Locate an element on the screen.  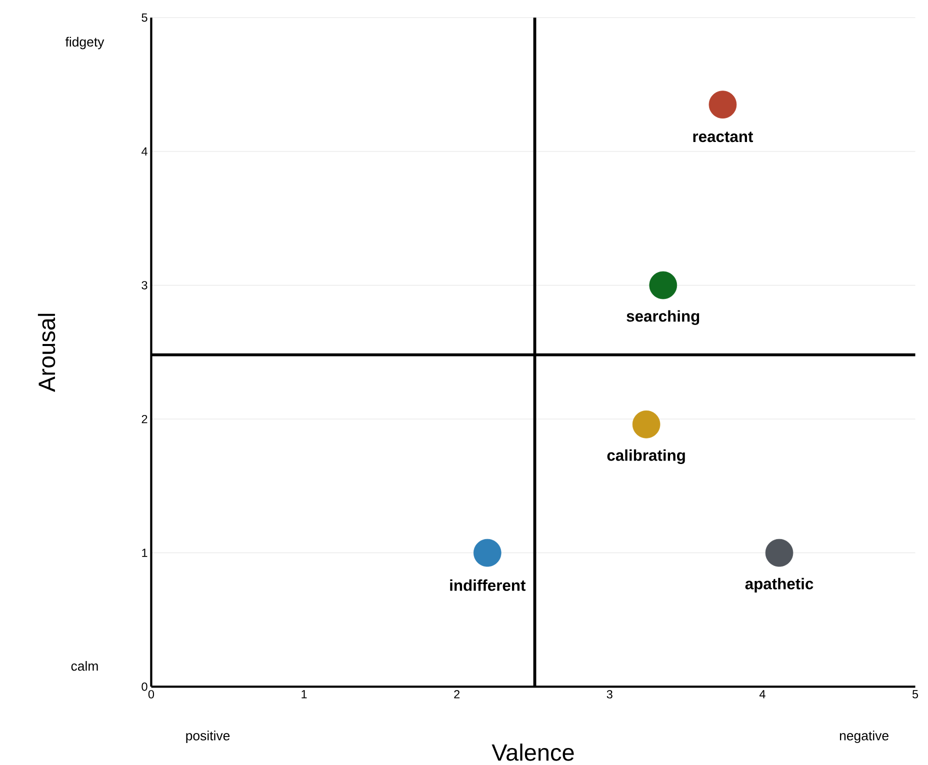
text: positive is located at coordinates (208, 736).